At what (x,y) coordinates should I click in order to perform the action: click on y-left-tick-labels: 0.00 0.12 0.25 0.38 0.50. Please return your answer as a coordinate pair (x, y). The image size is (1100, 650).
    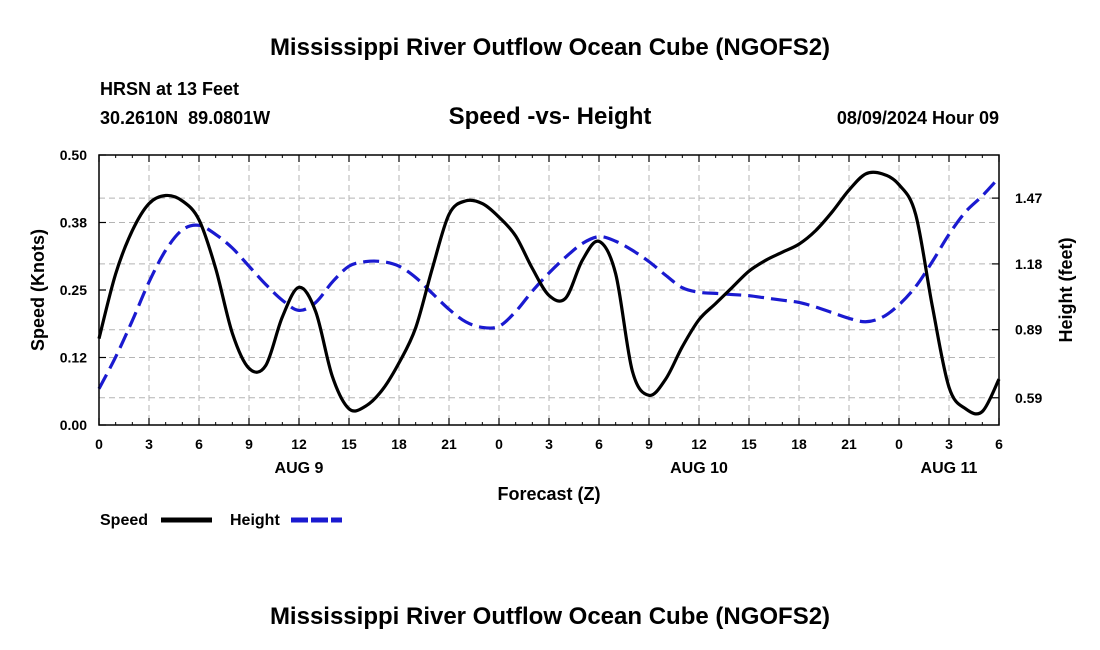
    Looking at the image, I should click on (73, 290).